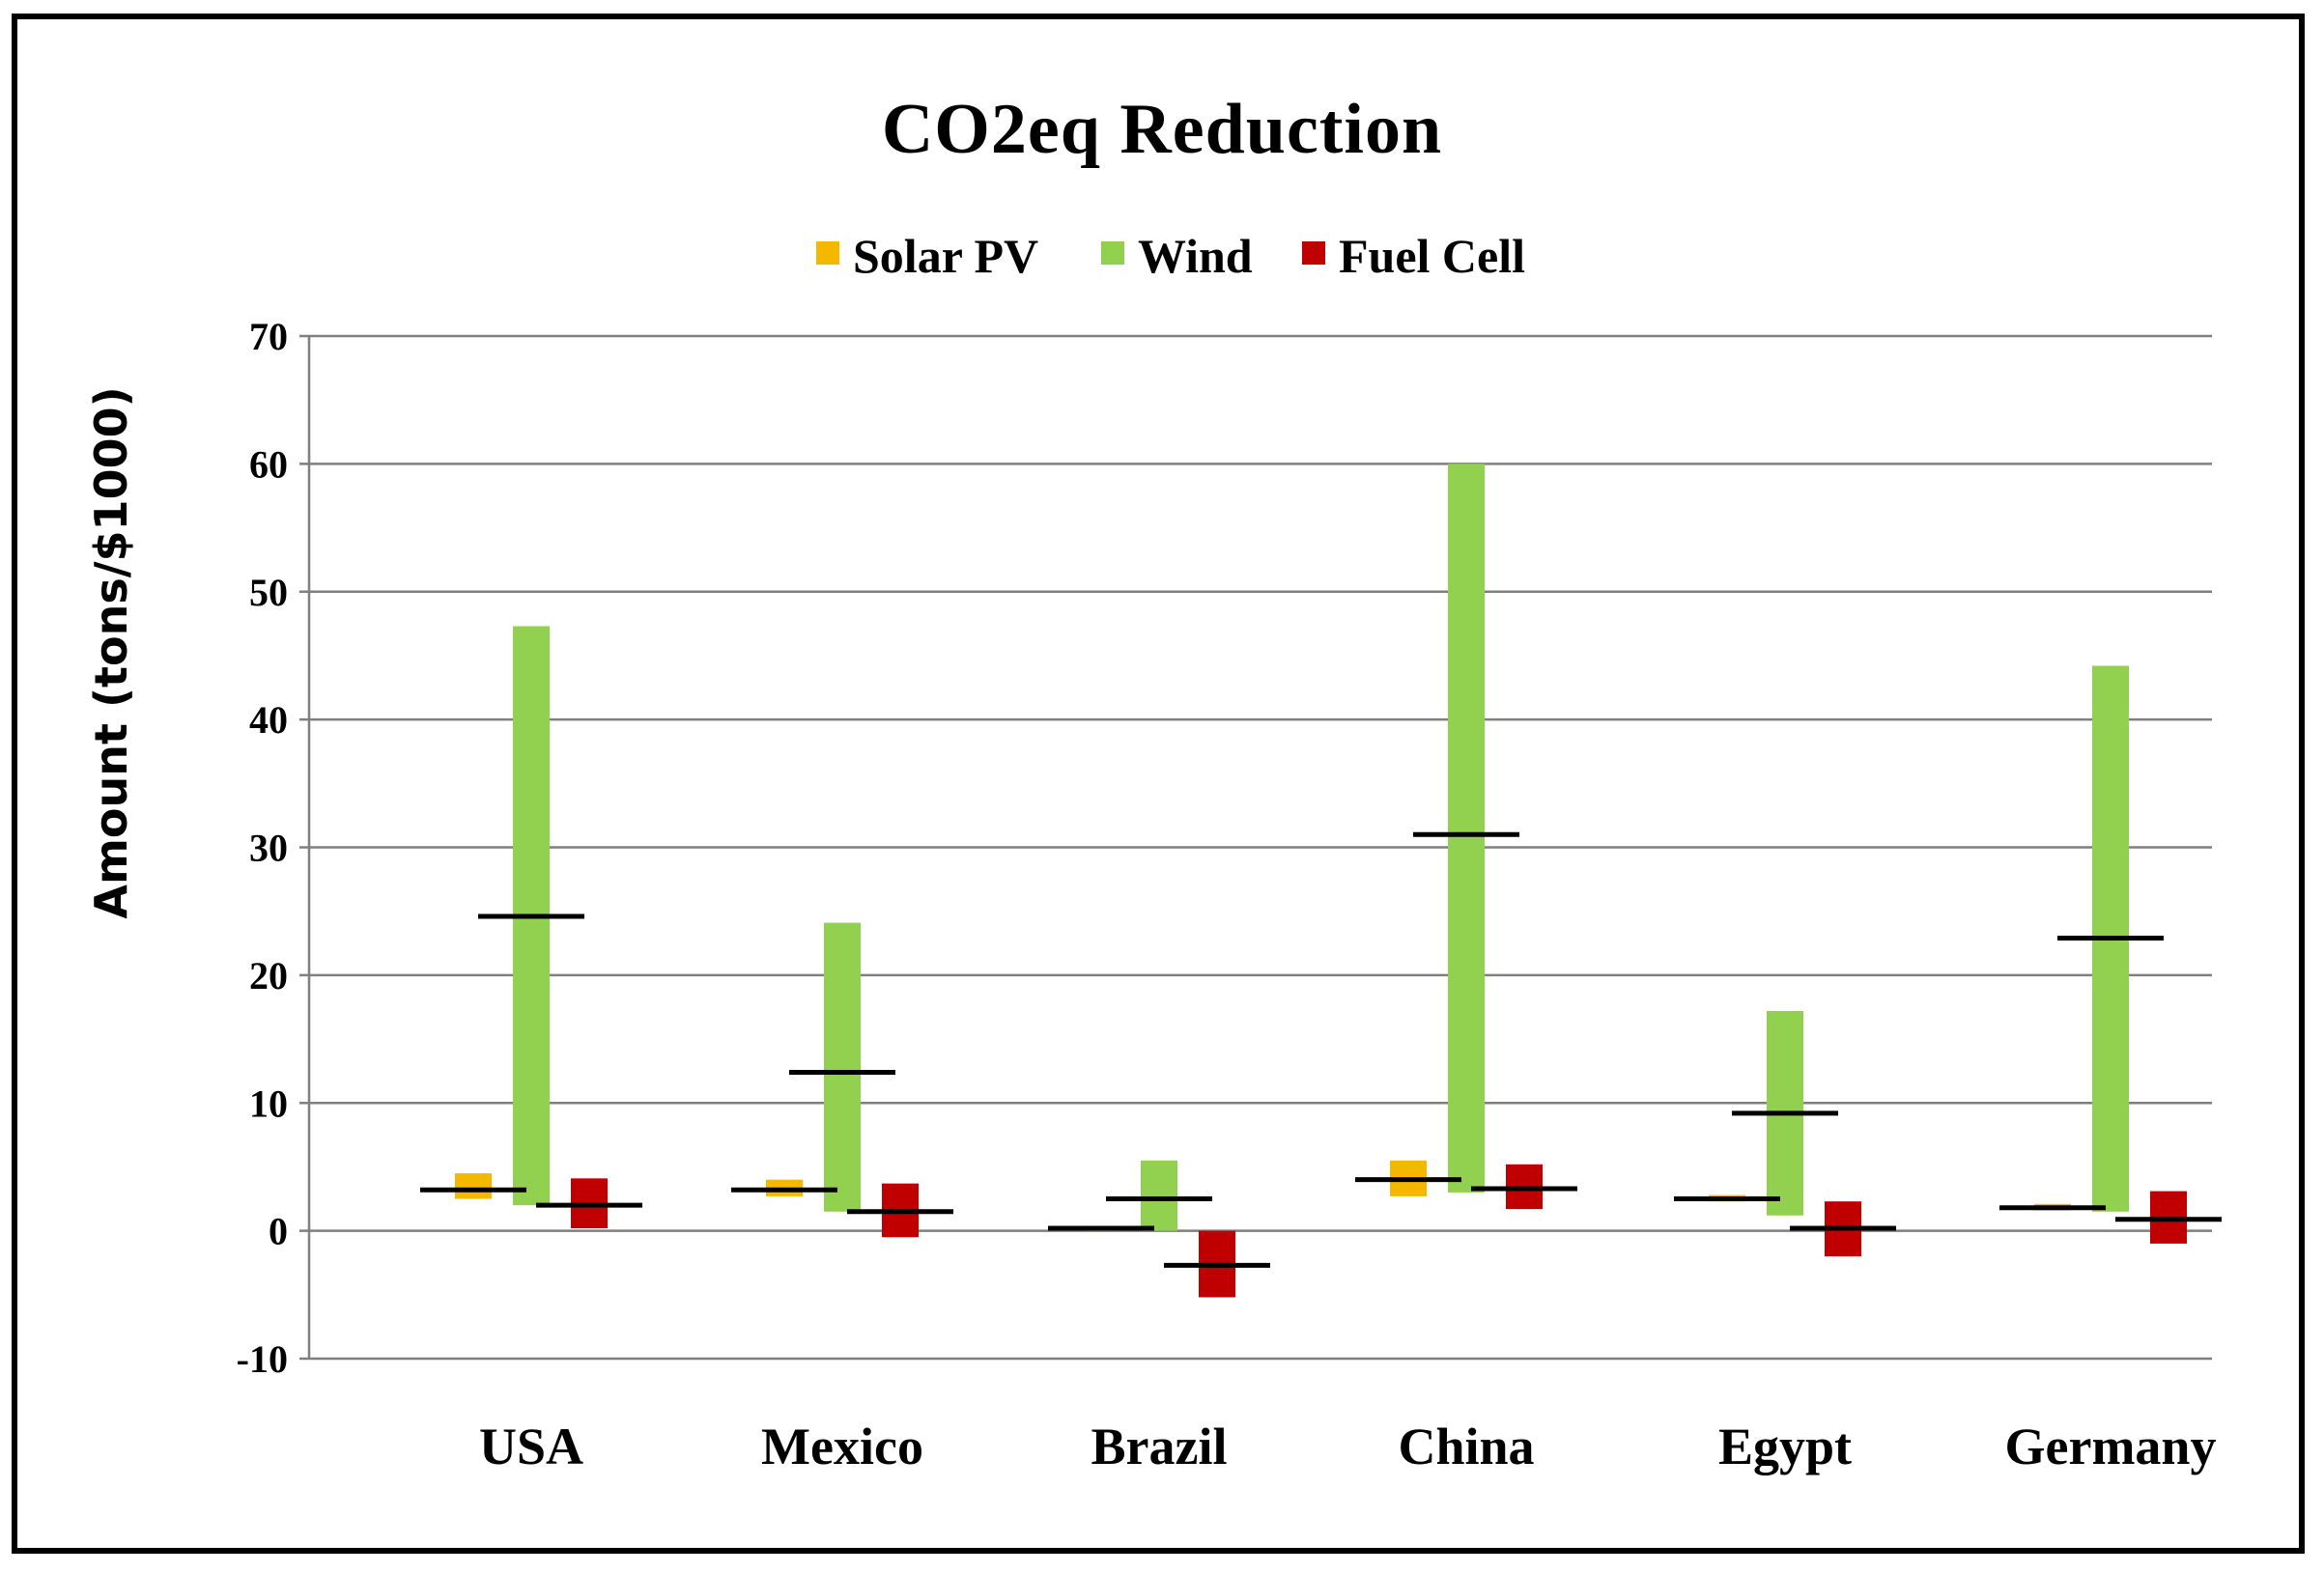 This screenshot has height=1573, width=2324. What do you see at coordinates (268, 336) in the screenshot?
I see `y-tick-label-70: 70` at bounding box center [268, 336].